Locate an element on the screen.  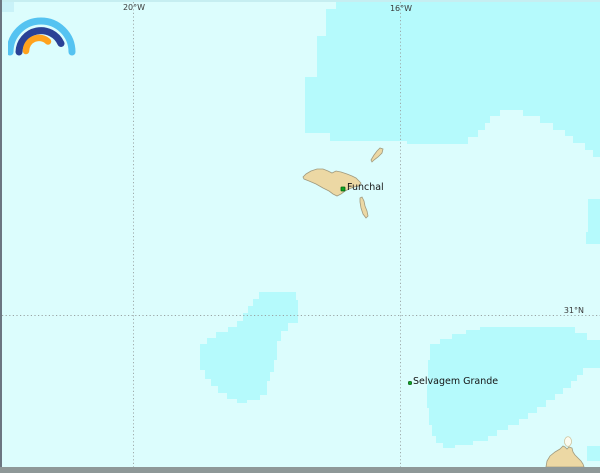
patch-bottom-right is located at coordinates (513, 387).